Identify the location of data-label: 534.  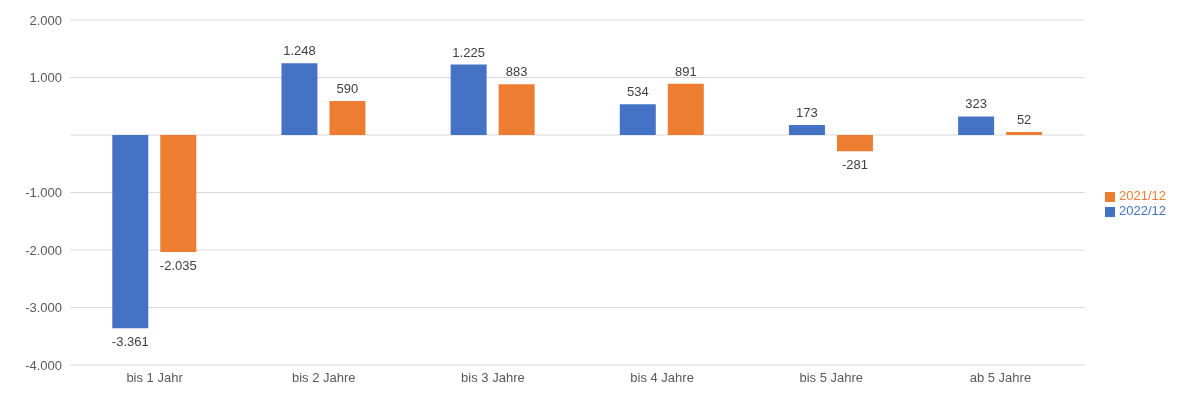
(637, 92).